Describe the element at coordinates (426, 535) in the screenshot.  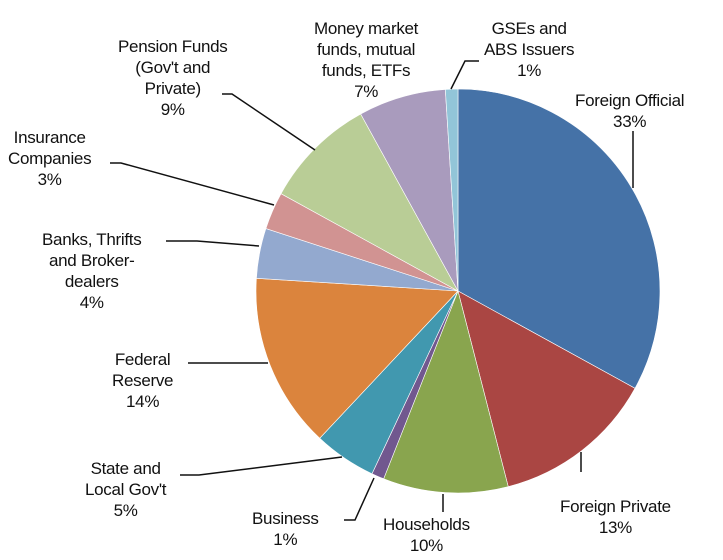
I see `label-households: Households 10%` at that location.